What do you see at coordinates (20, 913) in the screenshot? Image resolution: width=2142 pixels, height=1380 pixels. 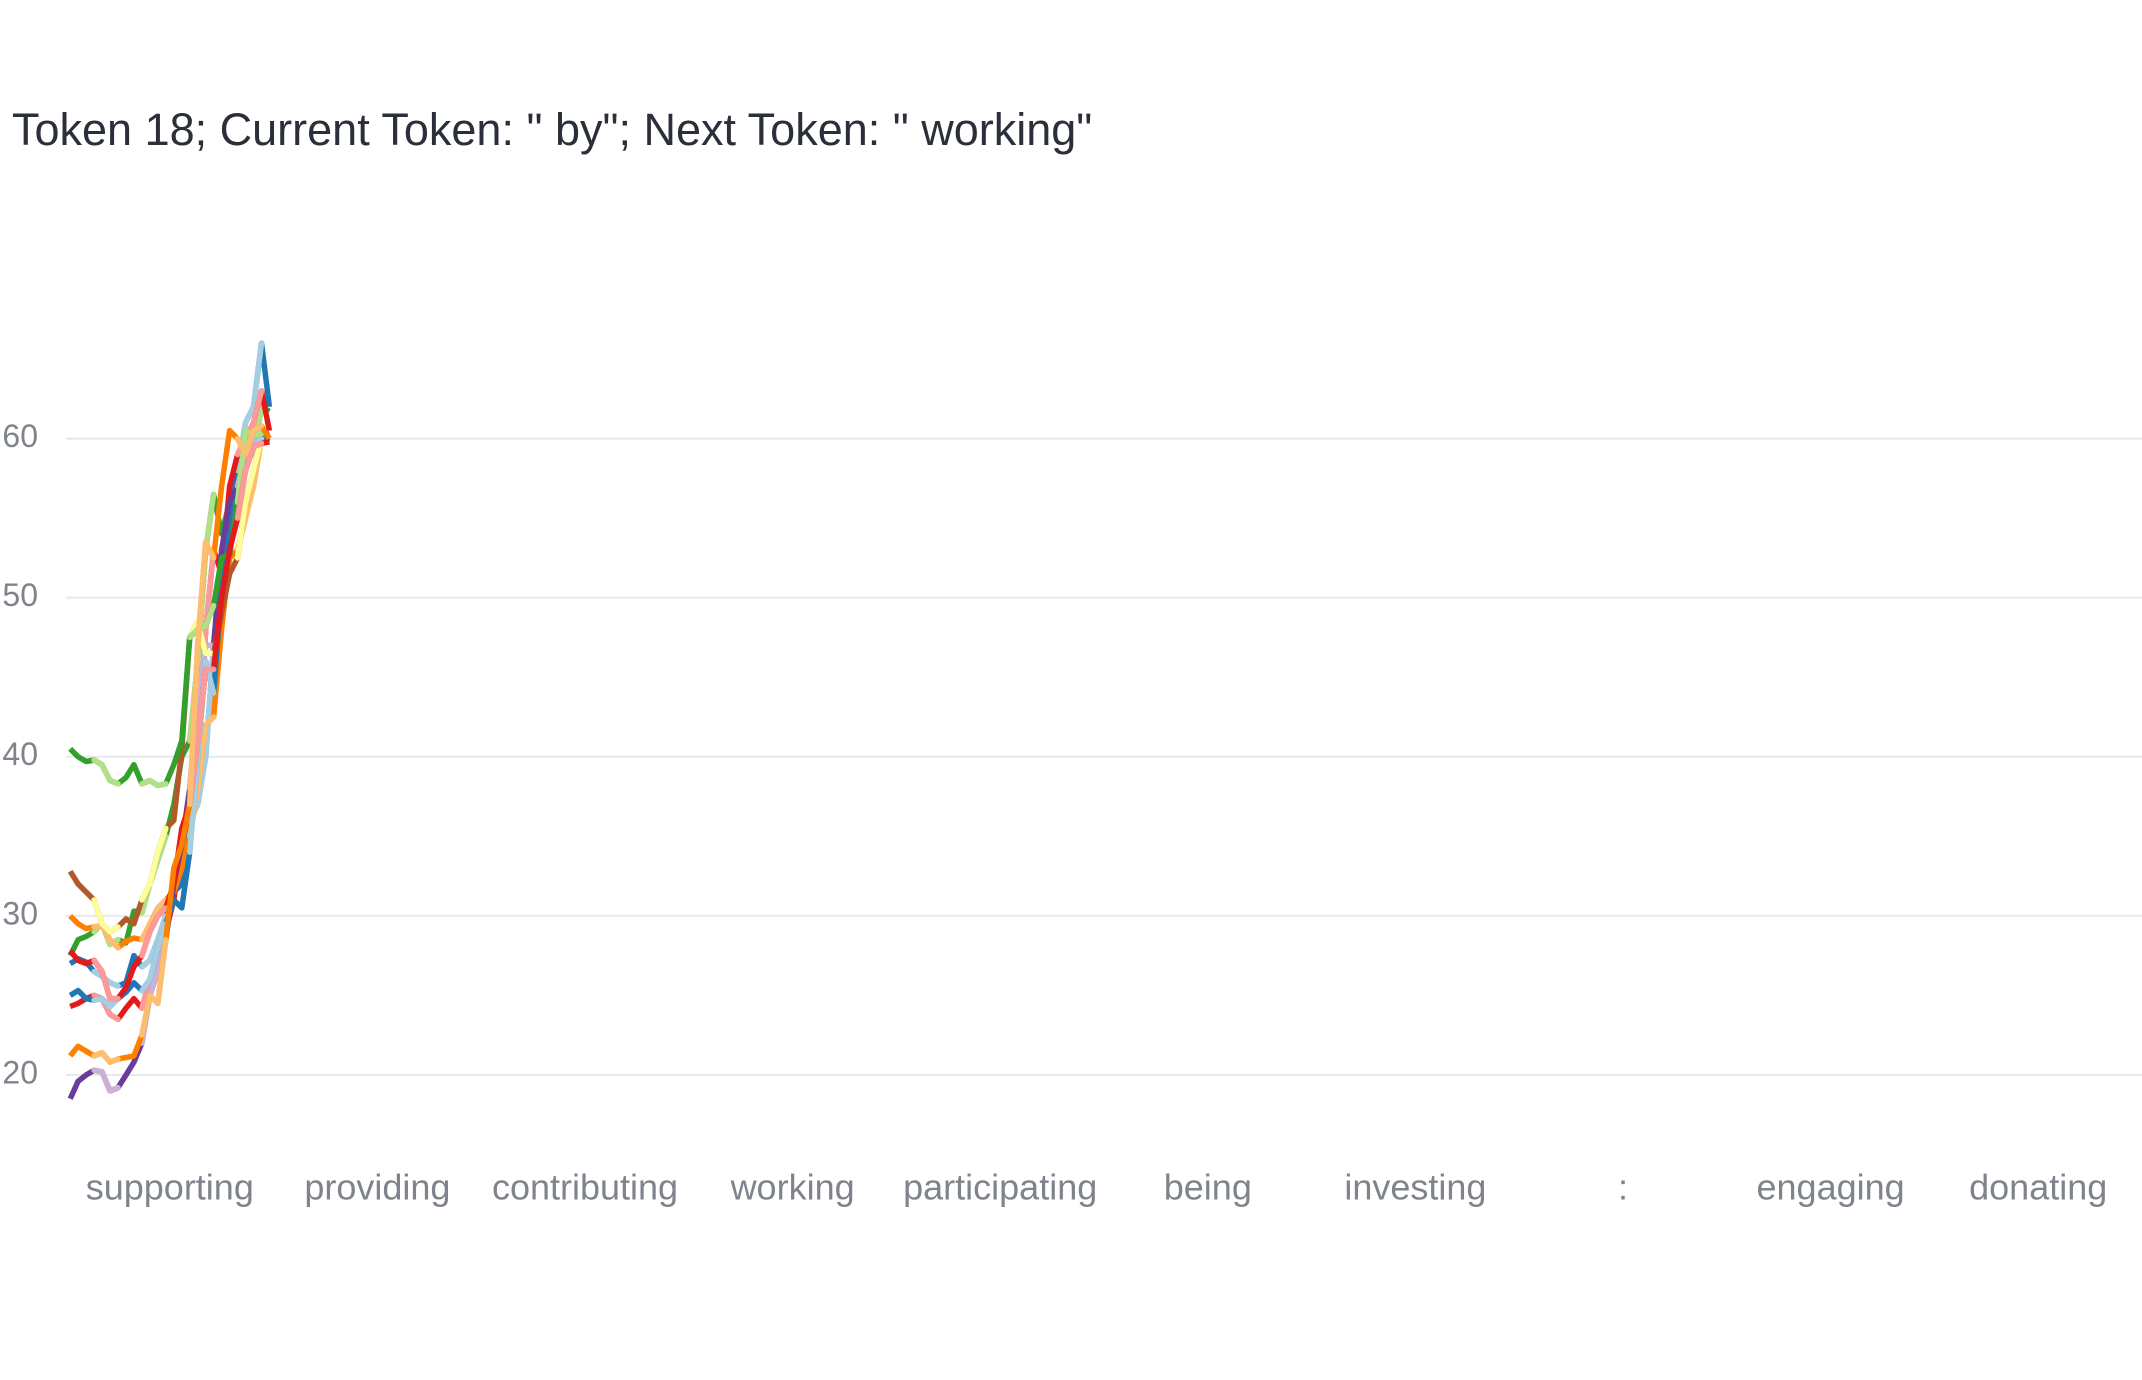 I see `y-tick-label: 30` at bounding box center [20, 913].